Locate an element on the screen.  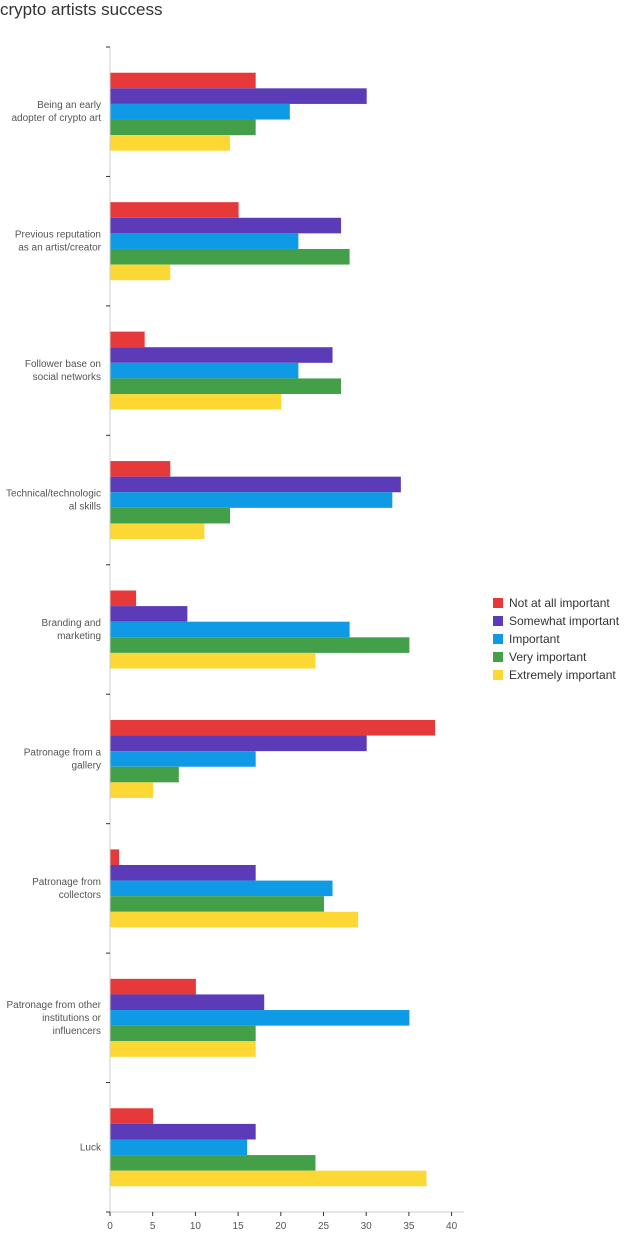
legend-item: Not at all important is located at coordinates (556, 603).